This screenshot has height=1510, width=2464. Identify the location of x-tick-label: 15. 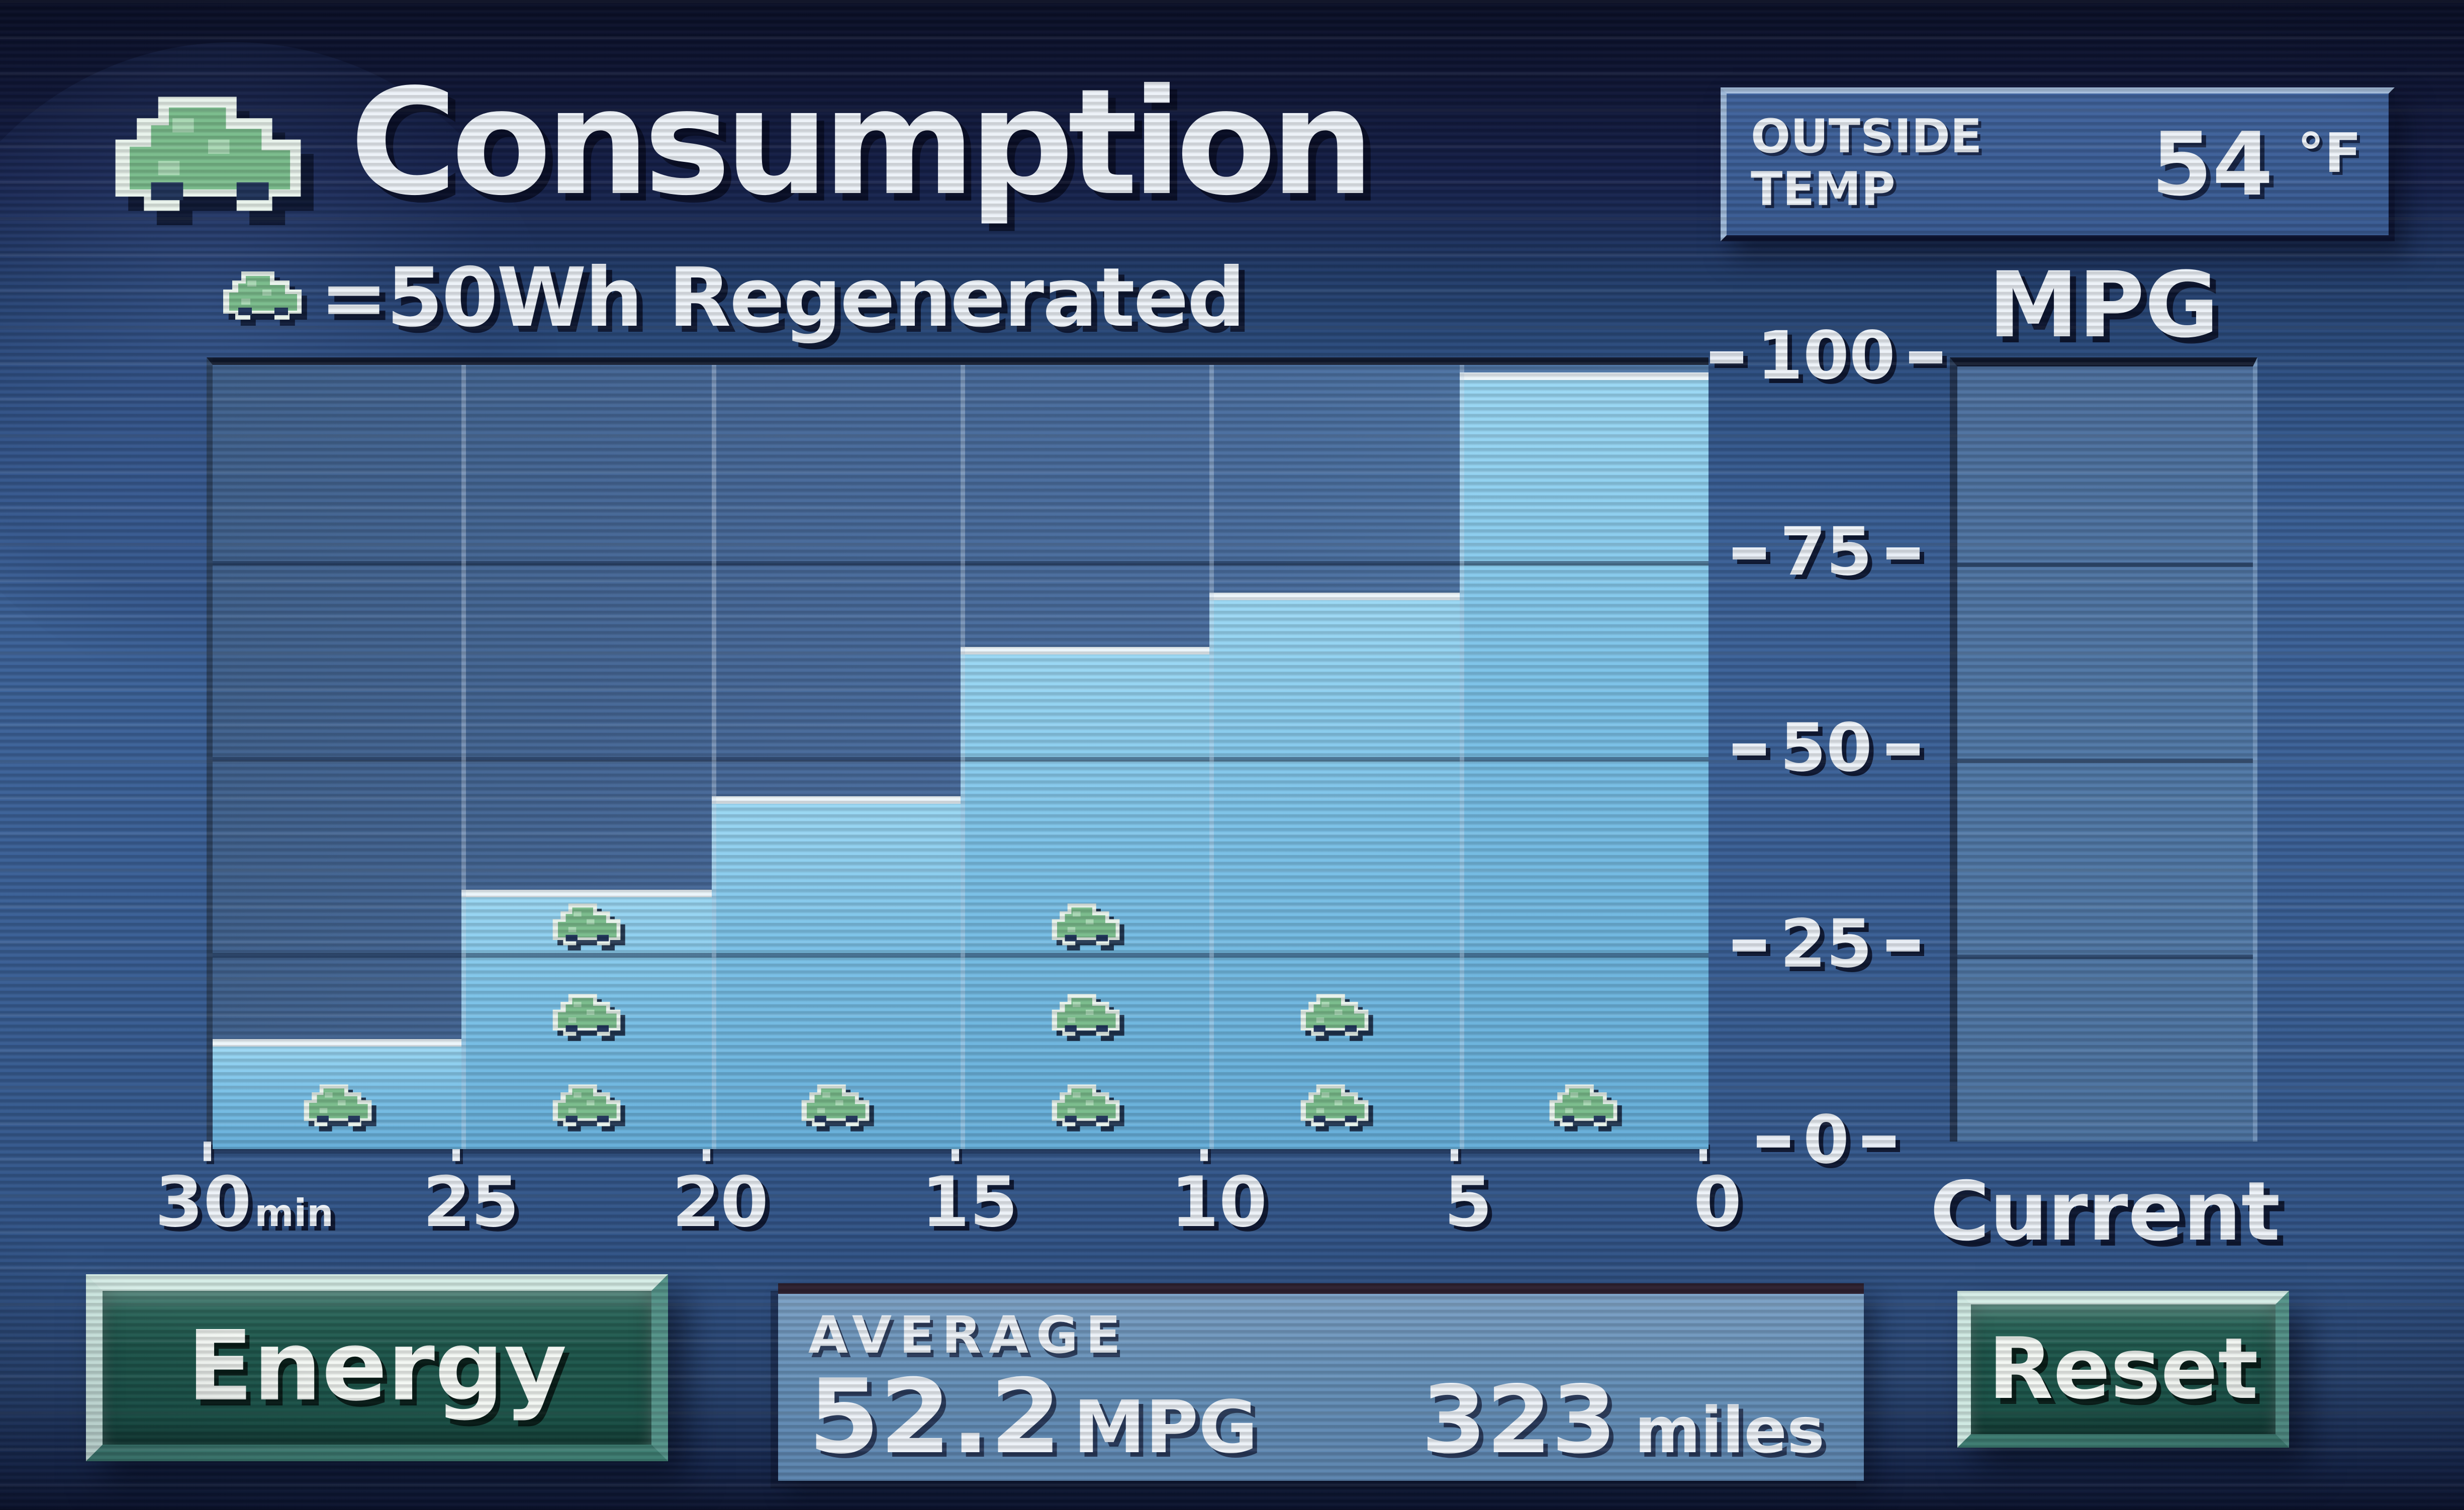
(969, 1202).